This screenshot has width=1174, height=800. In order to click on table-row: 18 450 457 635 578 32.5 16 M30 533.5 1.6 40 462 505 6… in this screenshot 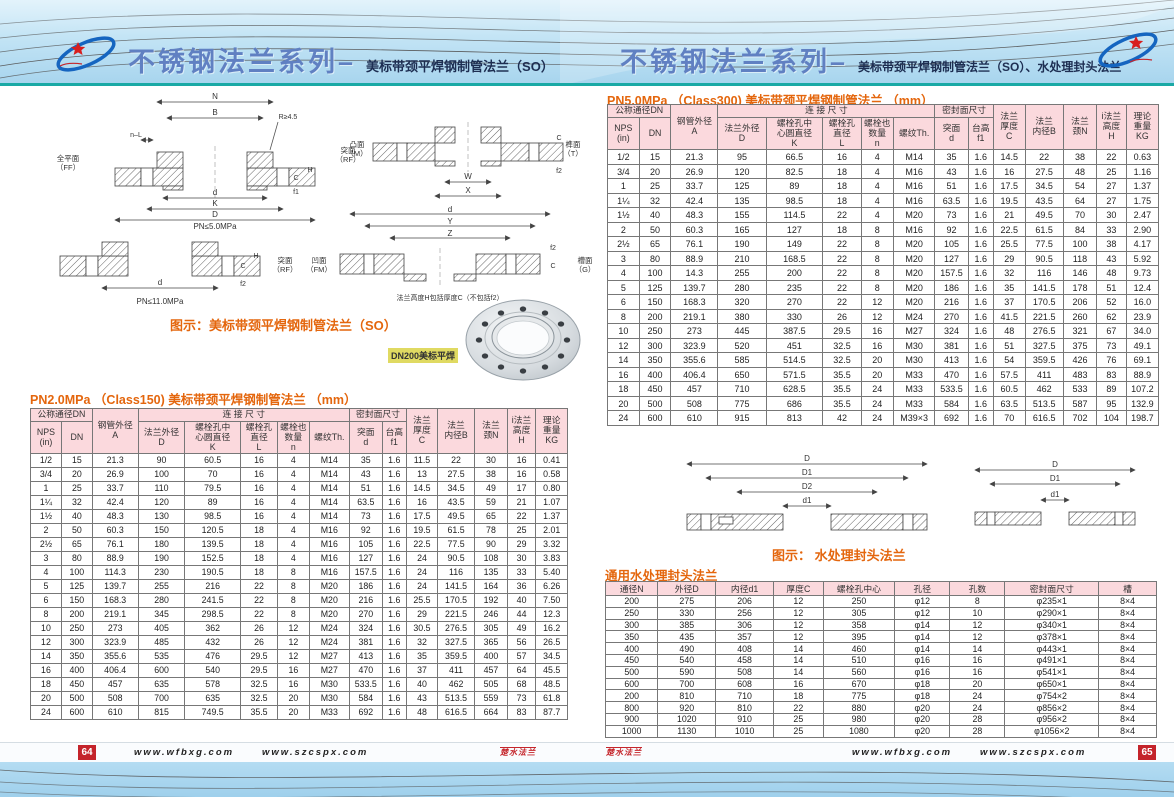, I will do `click(299, 685)`.